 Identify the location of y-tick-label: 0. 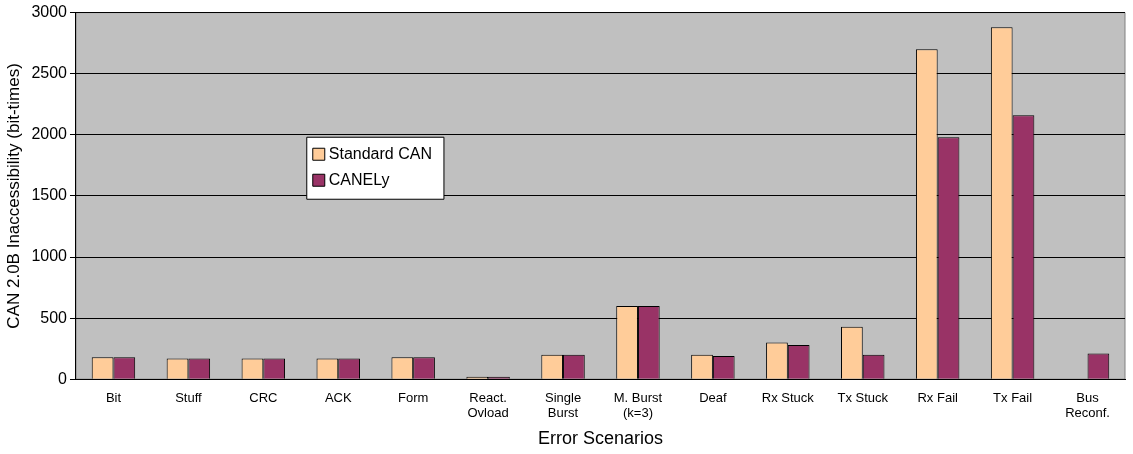
(63, 378).